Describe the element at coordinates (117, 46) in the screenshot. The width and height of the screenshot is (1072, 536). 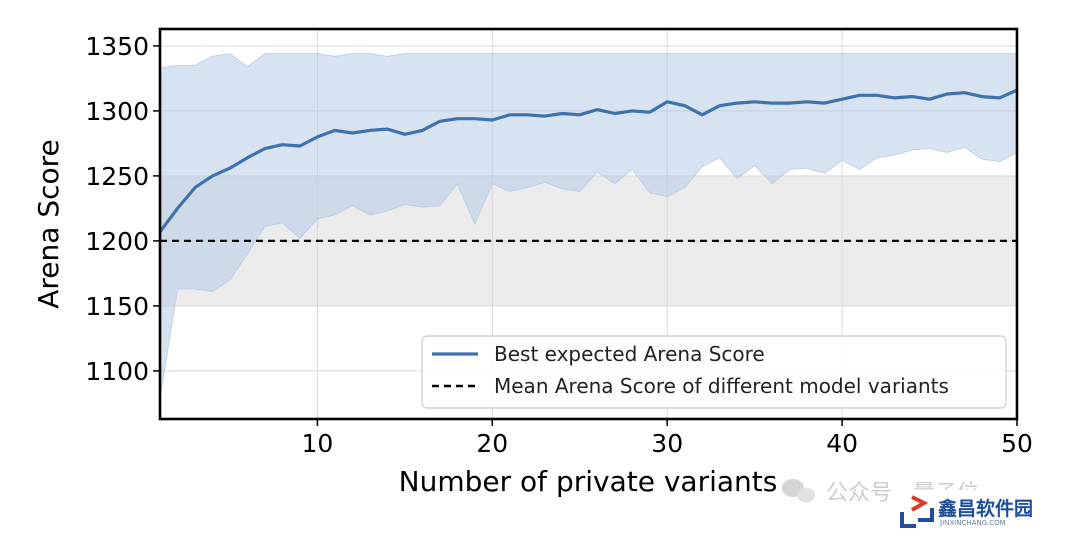
I see `y-tick-label: 1350` at that location.